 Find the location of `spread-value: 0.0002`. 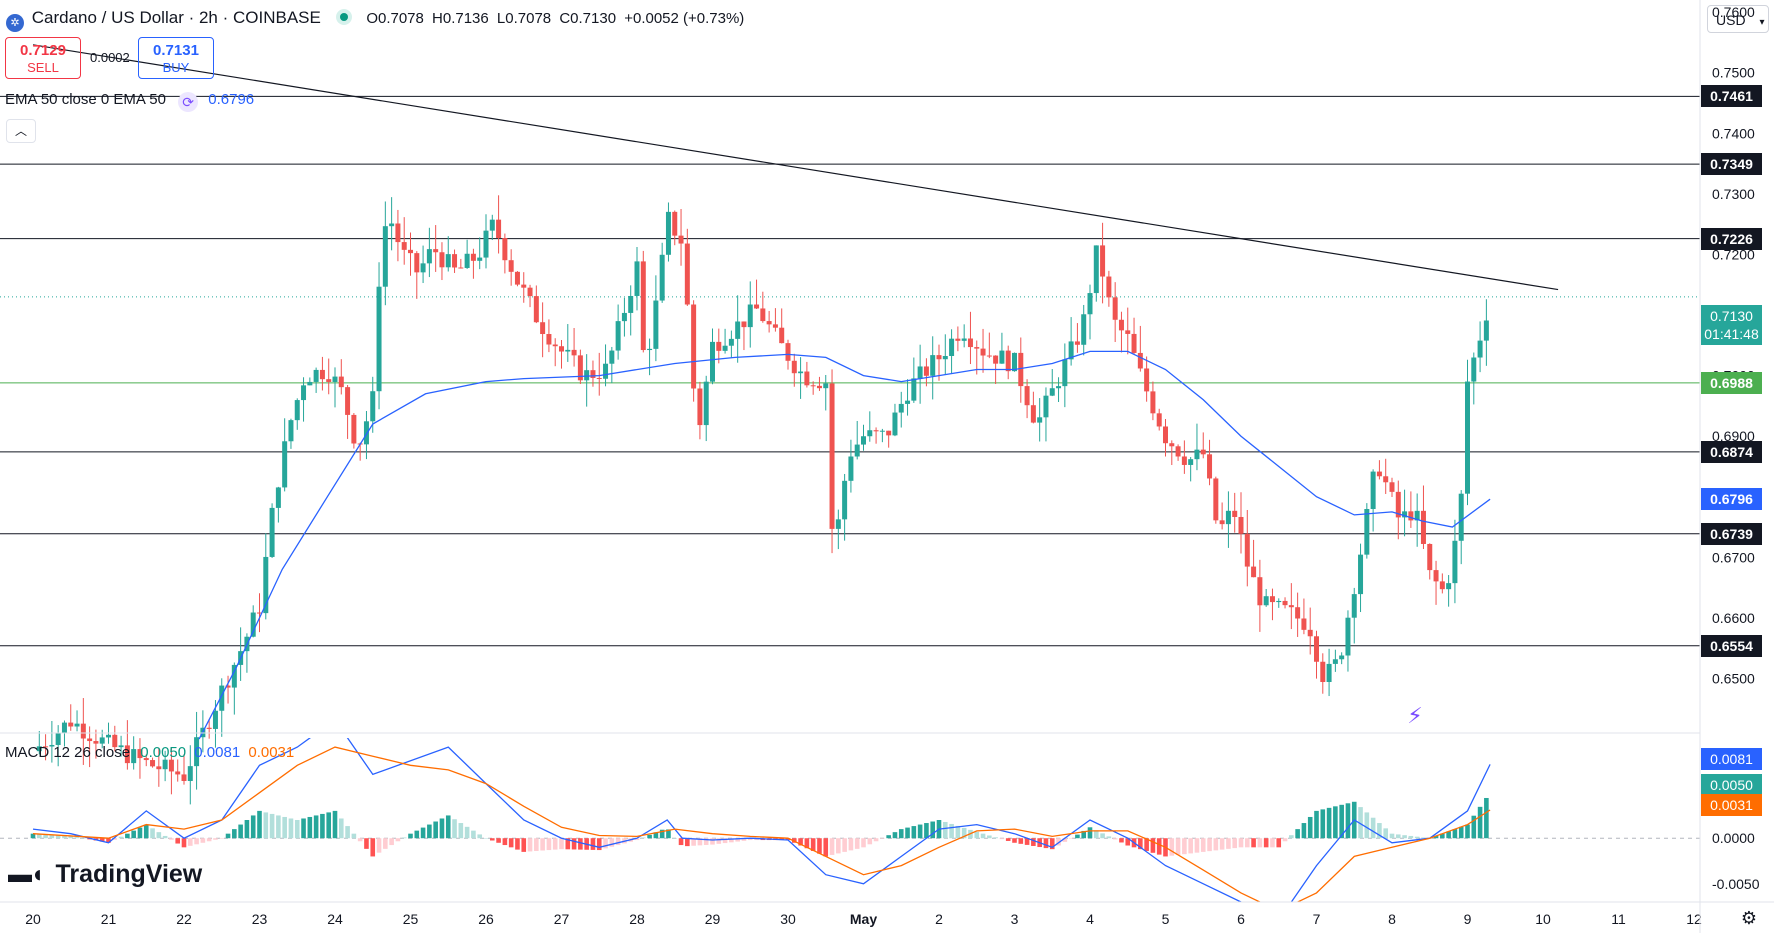

spread-value: 0.0002 is located at coordinates (110, 57).